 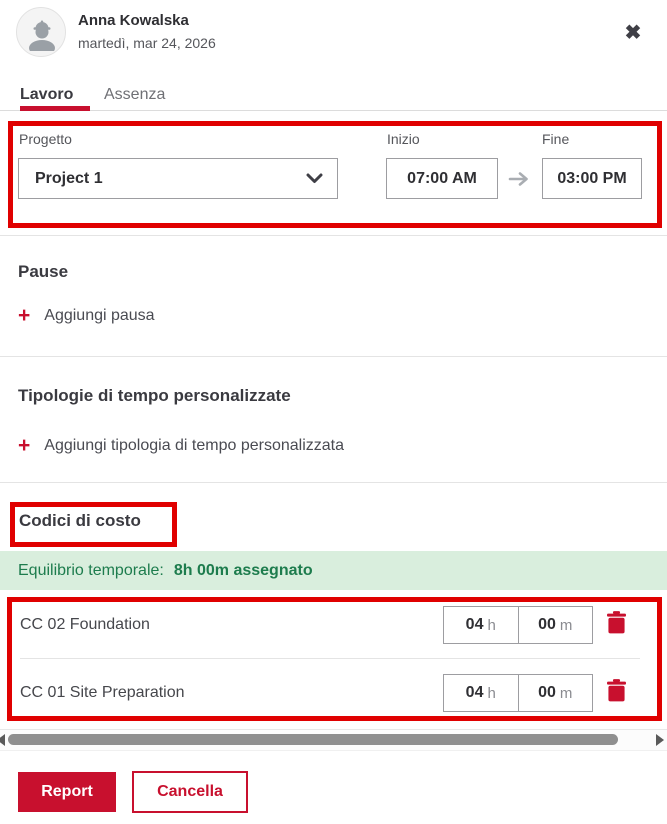 I want to click on cost-code-name: CC 02 Foundation, so click(x=85, y=624).